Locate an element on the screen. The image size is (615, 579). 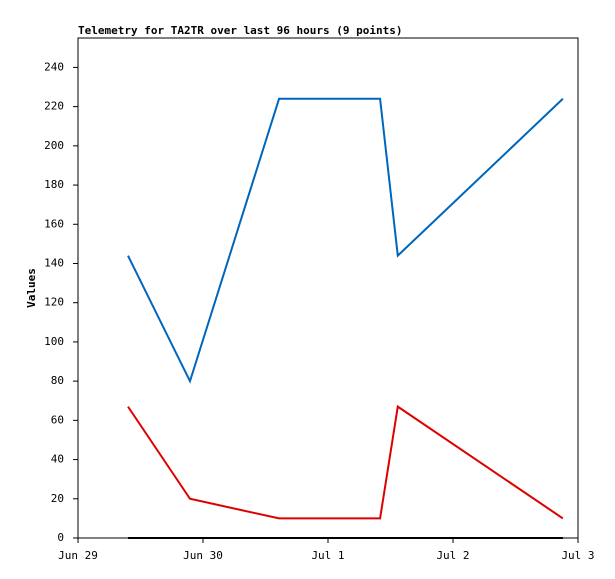
y-tick-label: 200 is located at coordinates (54, 145).